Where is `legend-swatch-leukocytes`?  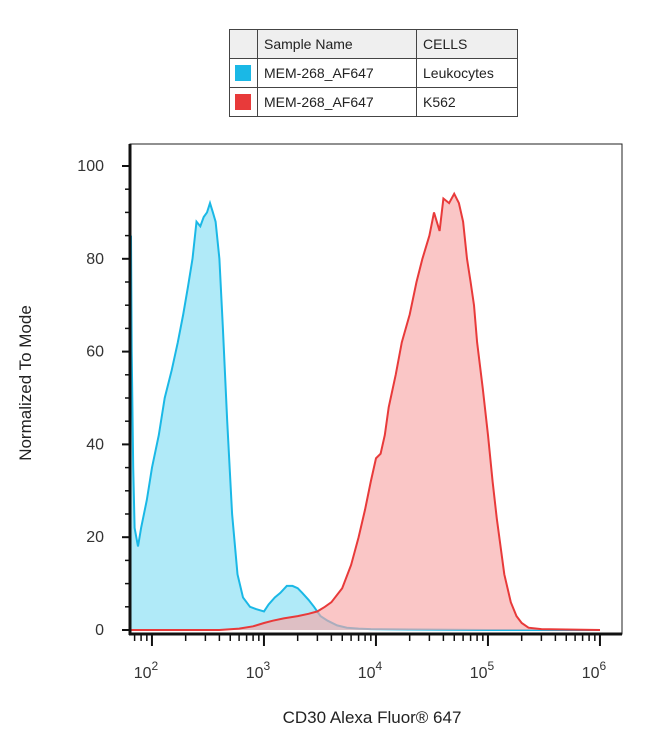
legend-swatch-leukocytes is located at coordinates (243, 73).